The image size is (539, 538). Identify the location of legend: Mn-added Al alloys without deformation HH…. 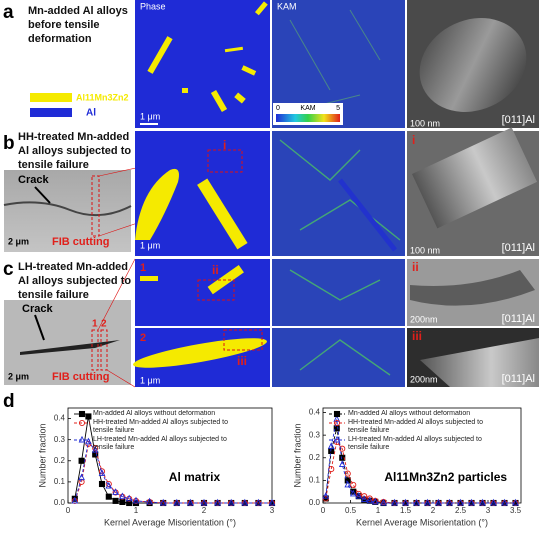
(160, 431).